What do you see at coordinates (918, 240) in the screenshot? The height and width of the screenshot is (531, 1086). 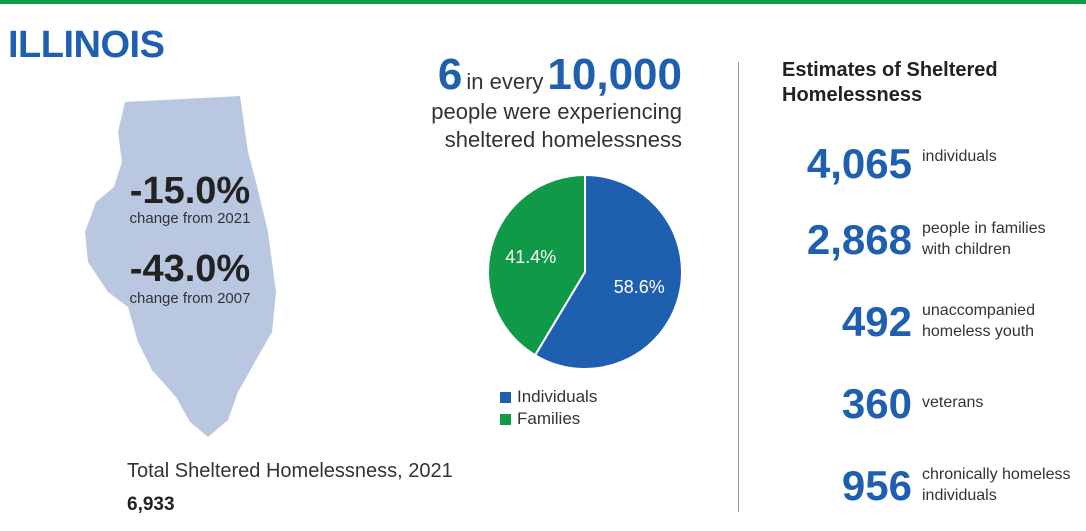 I see `estimate-row-families: 2,868 people in families with children` at bounding box center [918, 240].